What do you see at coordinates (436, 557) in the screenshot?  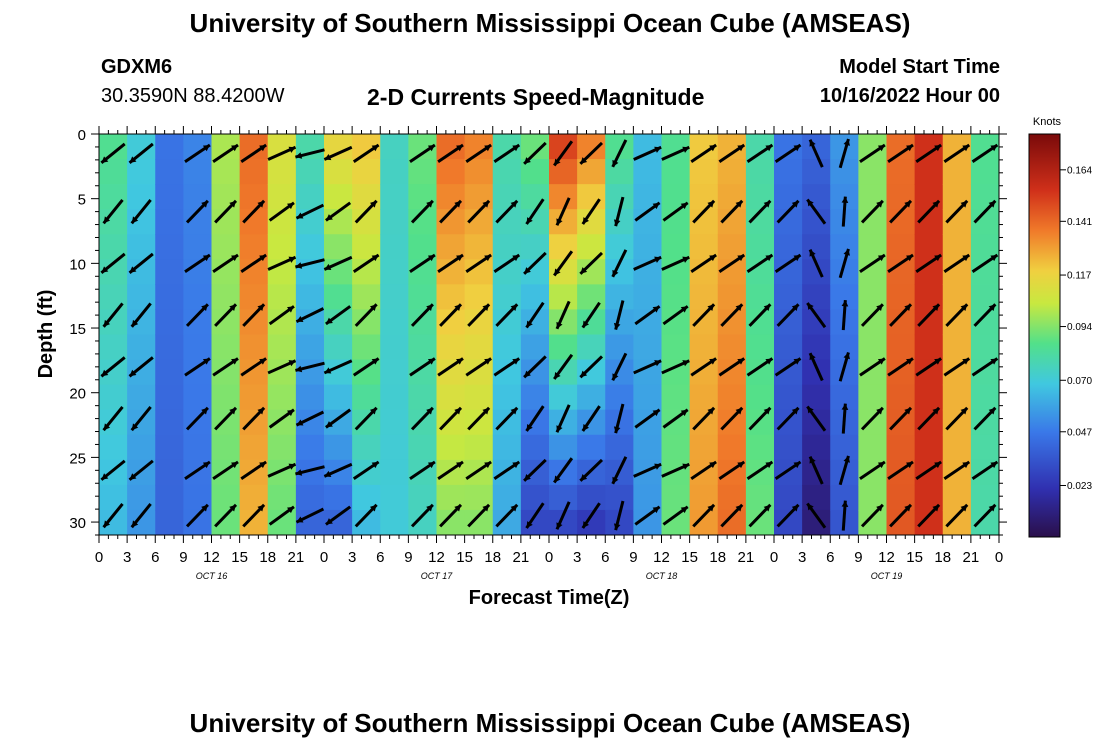 I see `x-tick-label: 12` at bounding box center [436, 557].